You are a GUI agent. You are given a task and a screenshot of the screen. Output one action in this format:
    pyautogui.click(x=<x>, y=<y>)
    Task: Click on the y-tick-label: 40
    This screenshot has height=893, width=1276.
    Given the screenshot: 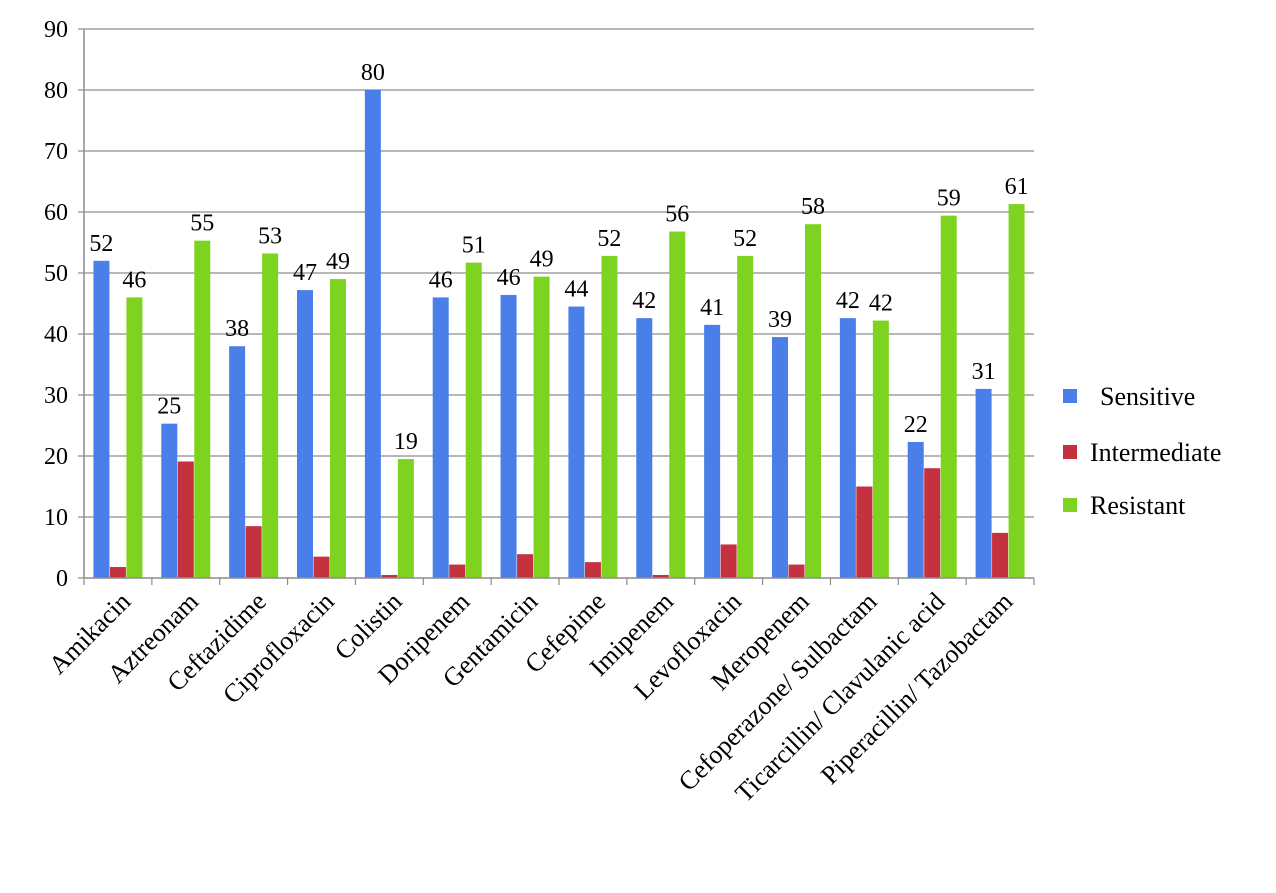 What is the action you would take?
    pyautogui.click(x=56, y=335)
    